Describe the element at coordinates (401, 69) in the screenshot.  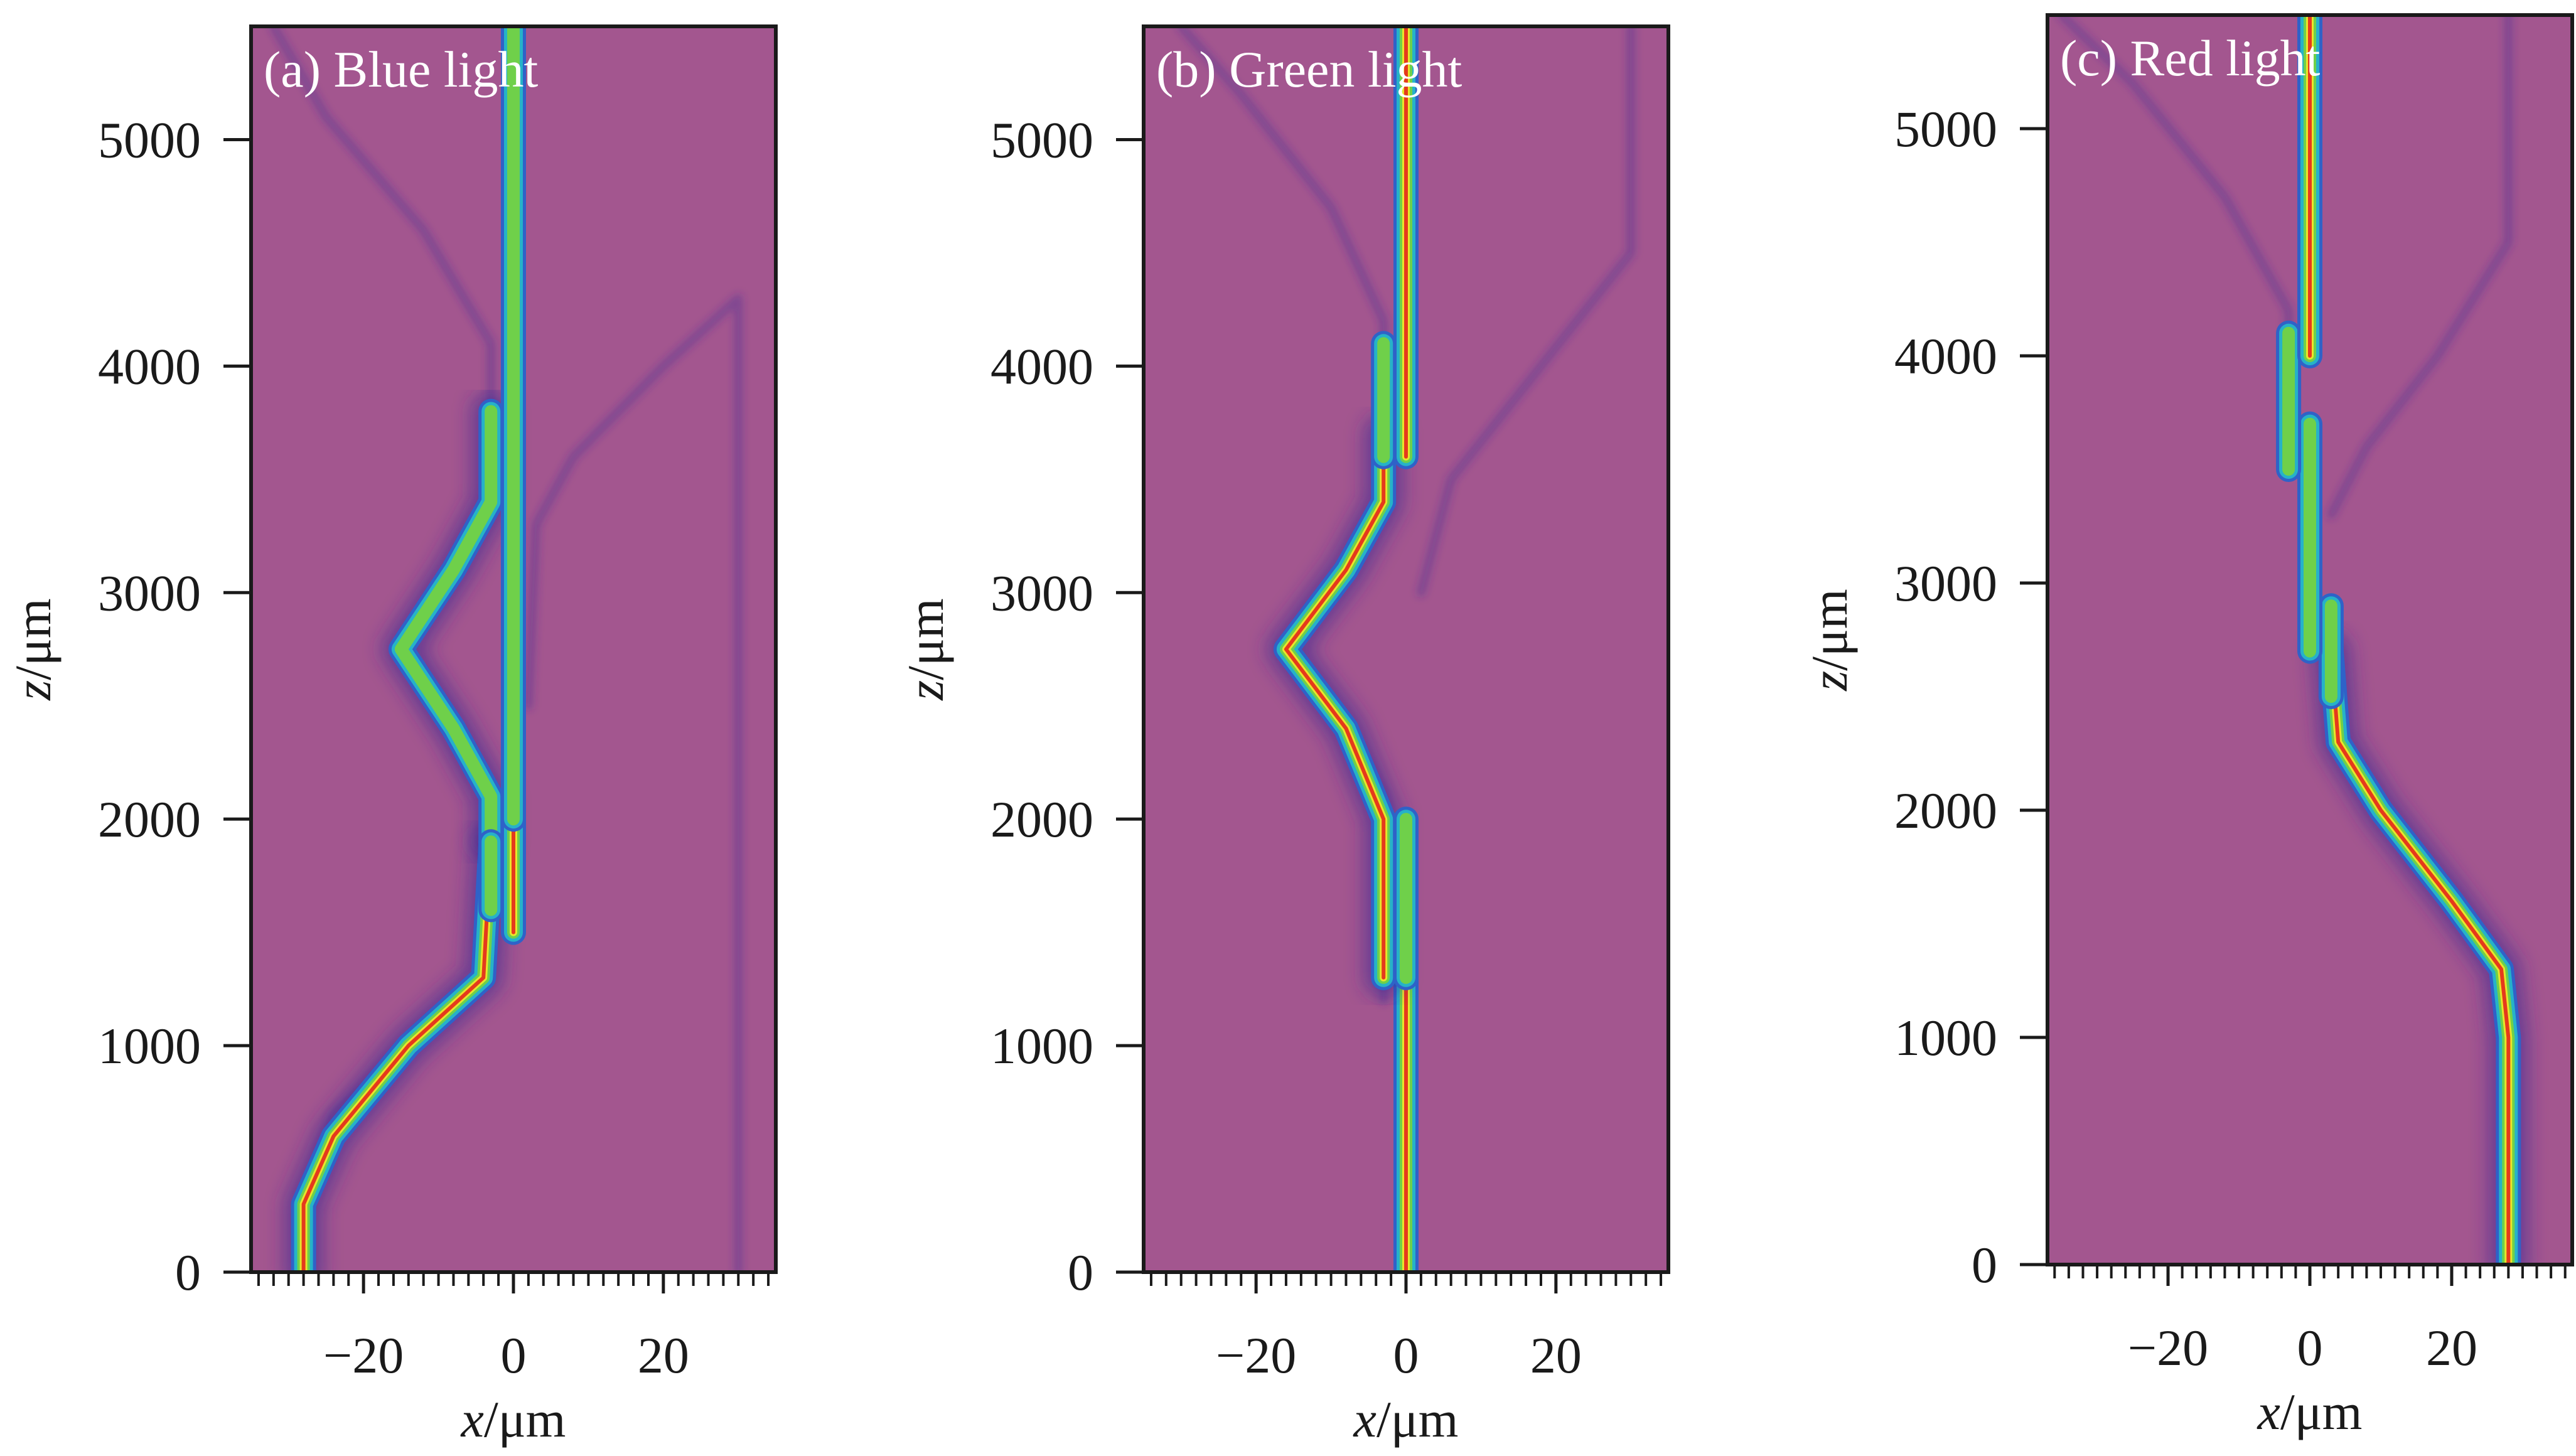
I see `panel-label: (a) Blue light` at that location.